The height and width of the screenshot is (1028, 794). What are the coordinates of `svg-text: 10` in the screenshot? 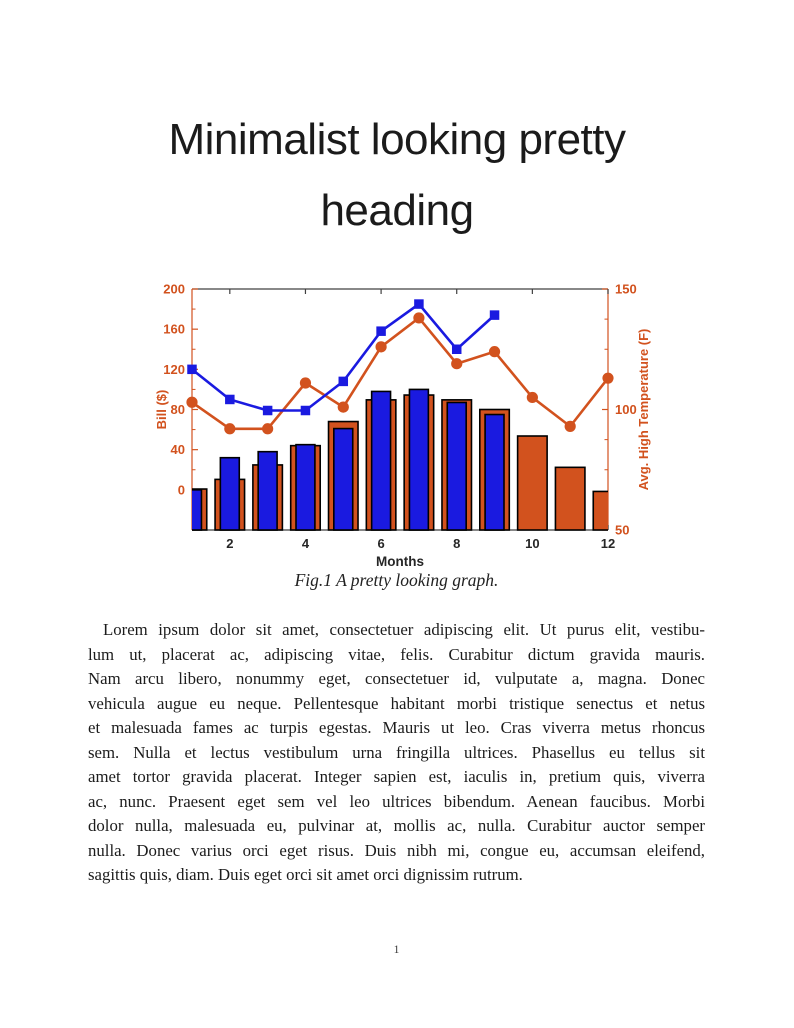 It's located at (532, 543).